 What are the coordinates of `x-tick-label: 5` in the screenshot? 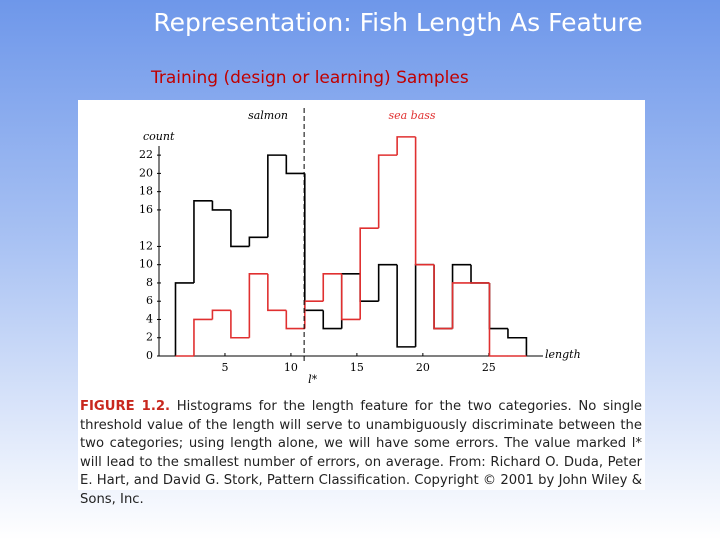 It's located at (224, 367).